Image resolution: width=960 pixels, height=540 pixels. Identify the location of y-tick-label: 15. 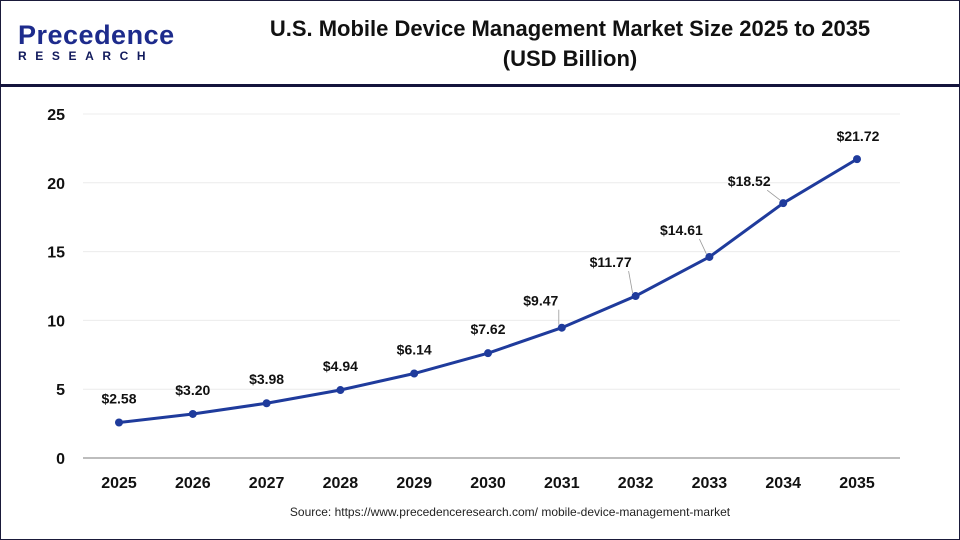
(56, 253).